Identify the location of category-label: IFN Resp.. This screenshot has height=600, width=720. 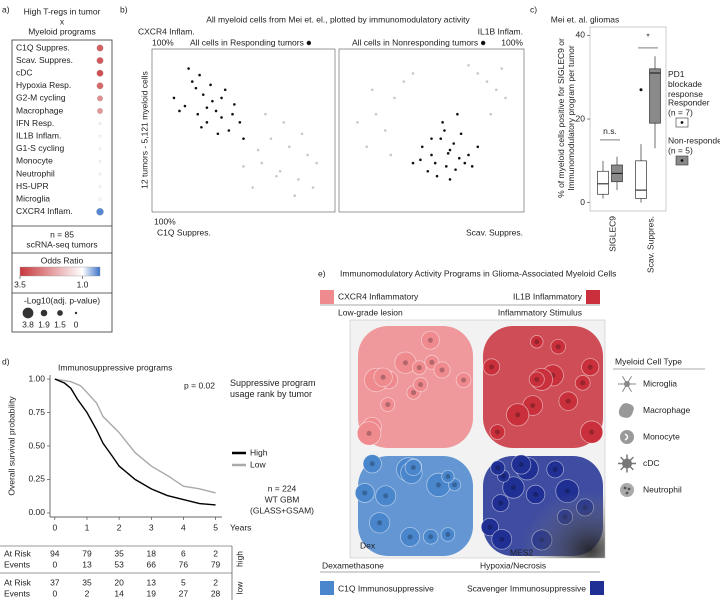
(35, 123).